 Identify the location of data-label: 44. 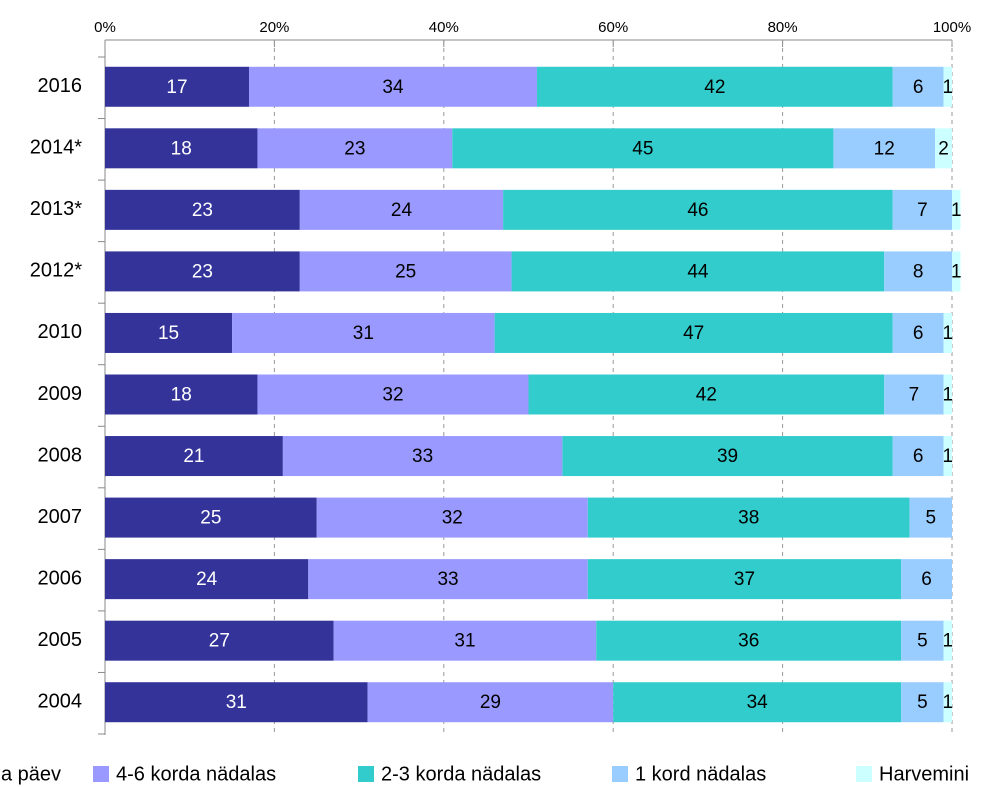
(698, 271).